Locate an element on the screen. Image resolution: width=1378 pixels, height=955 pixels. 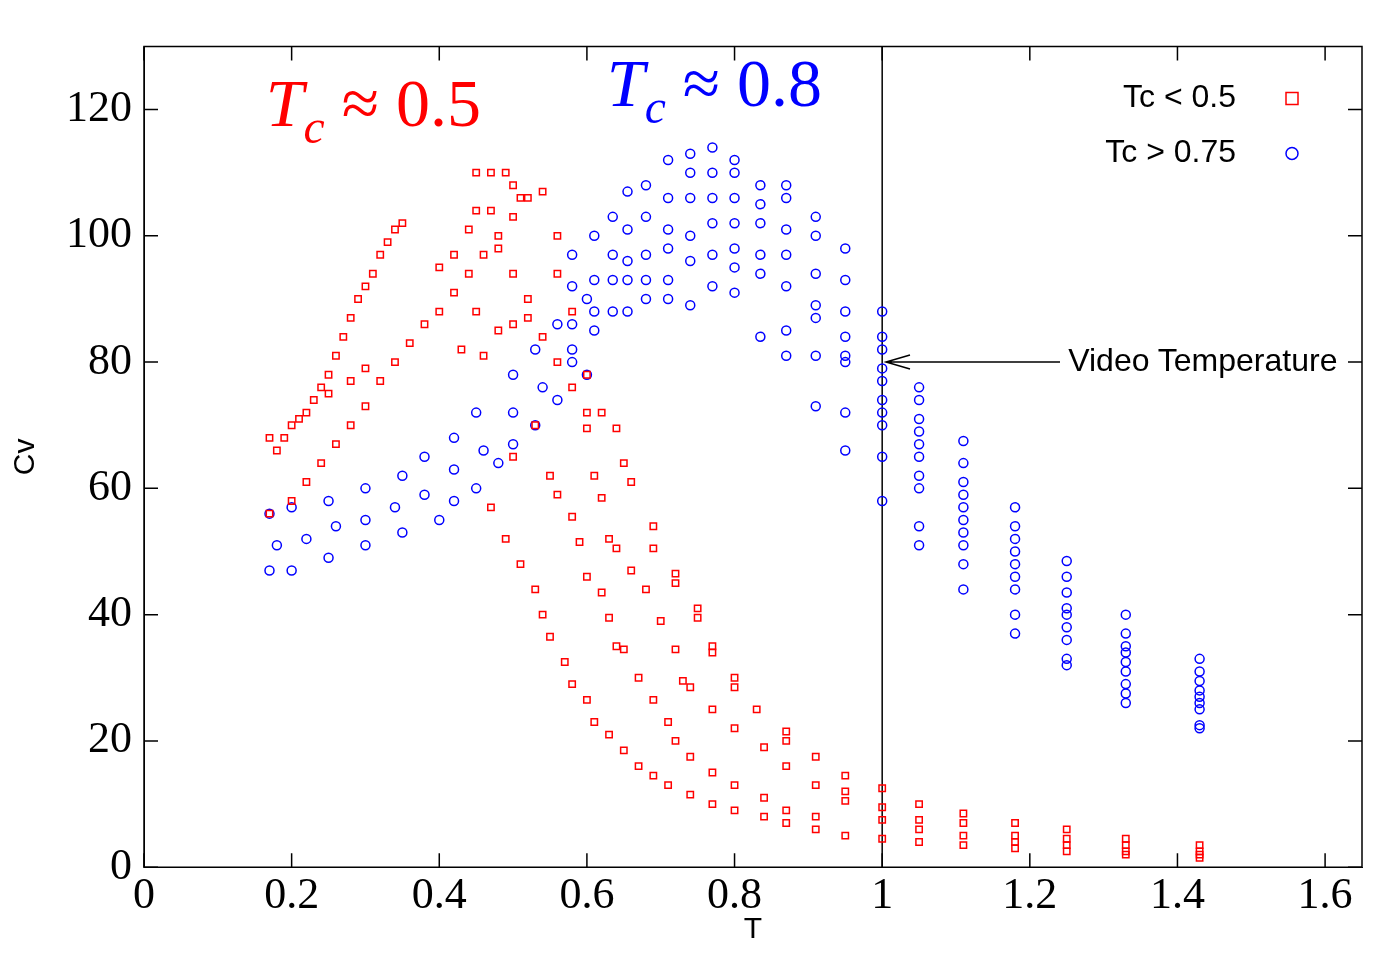
y-tick-label: 40 is located at coordinates (110, 612).